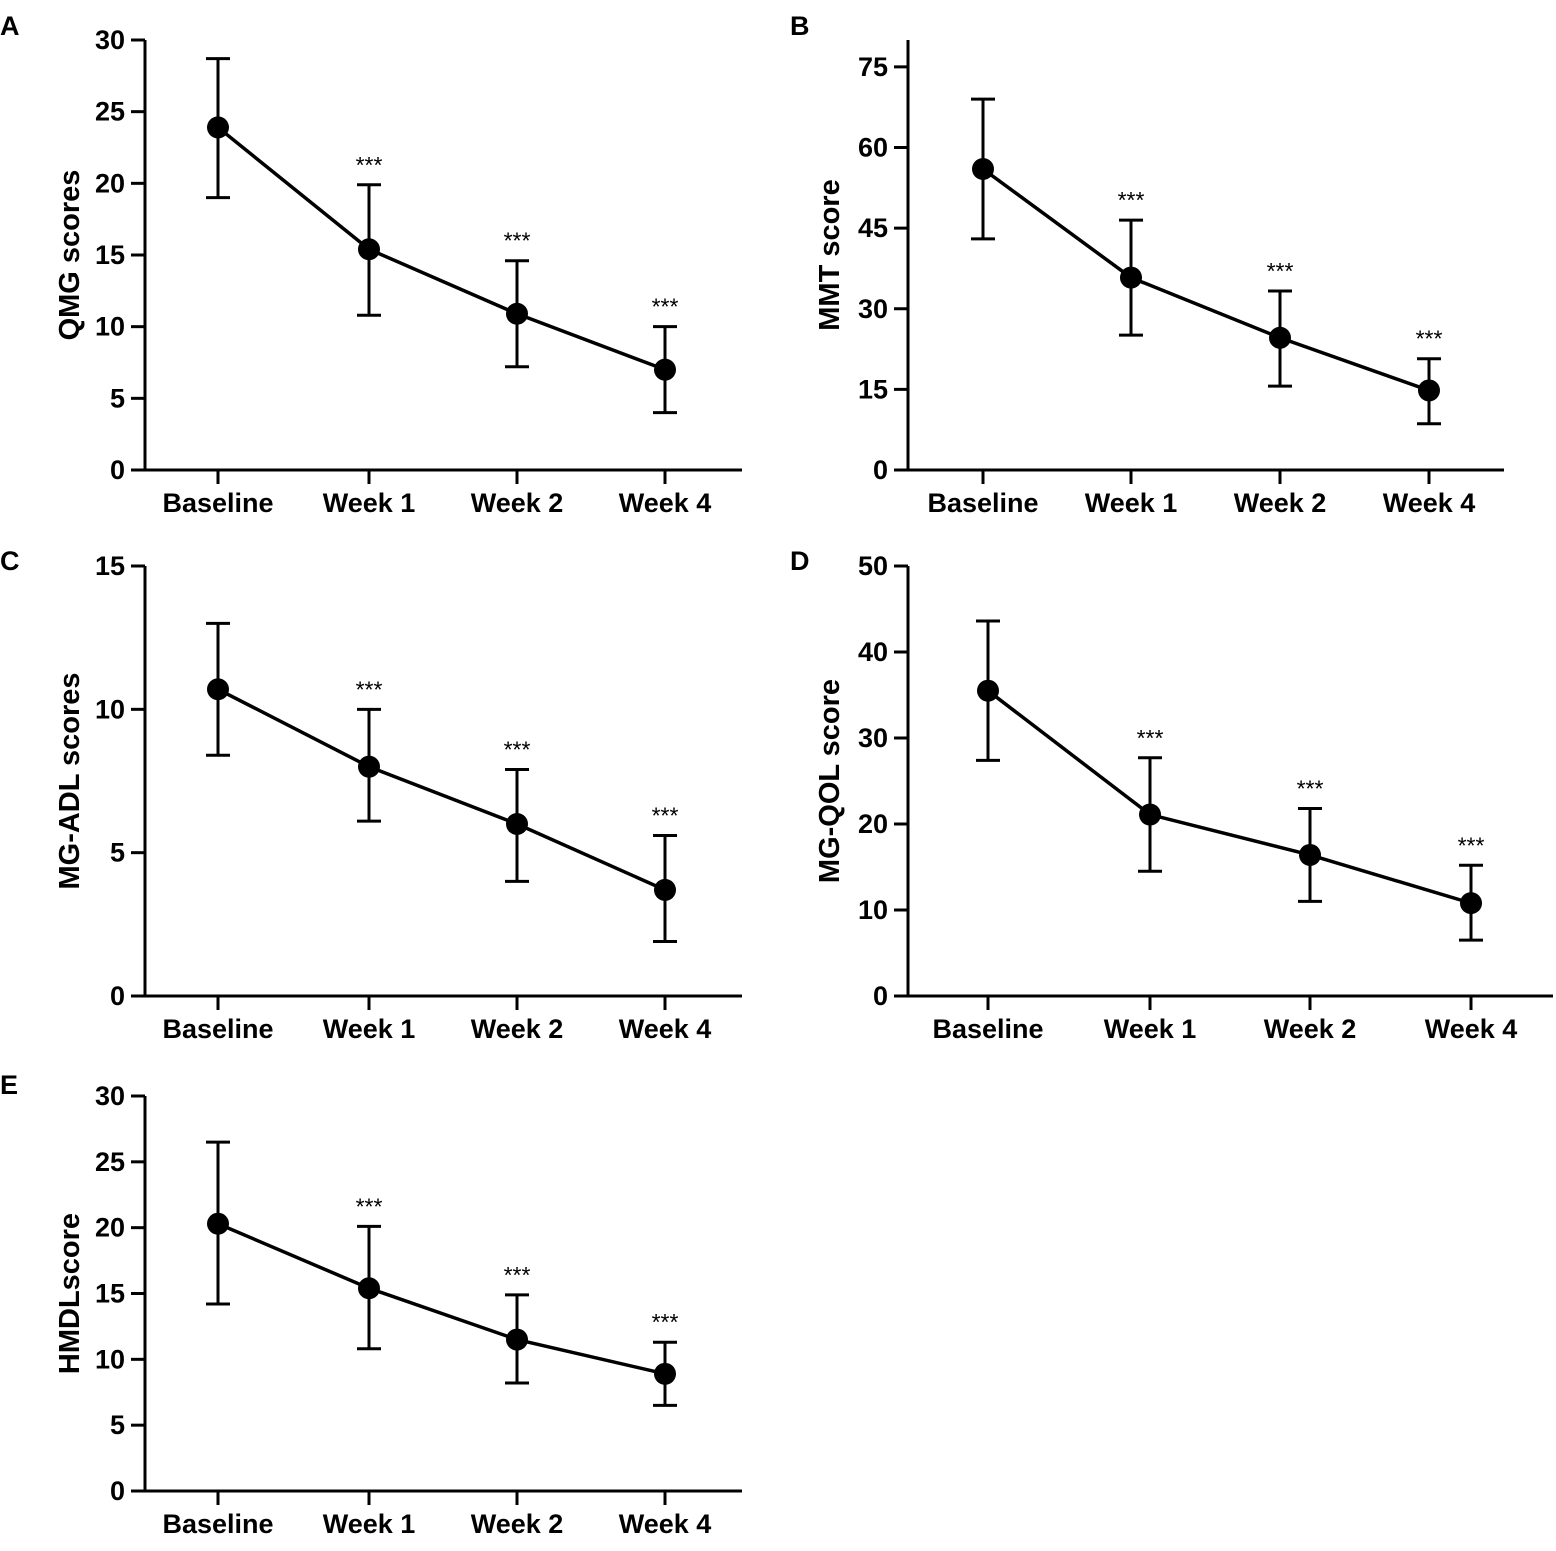 This screenshot has height=1551, width=1556. Describe the element at coordinates (830, 254) in the screenshot. I see `y-axis-title: MMT score` at that location.